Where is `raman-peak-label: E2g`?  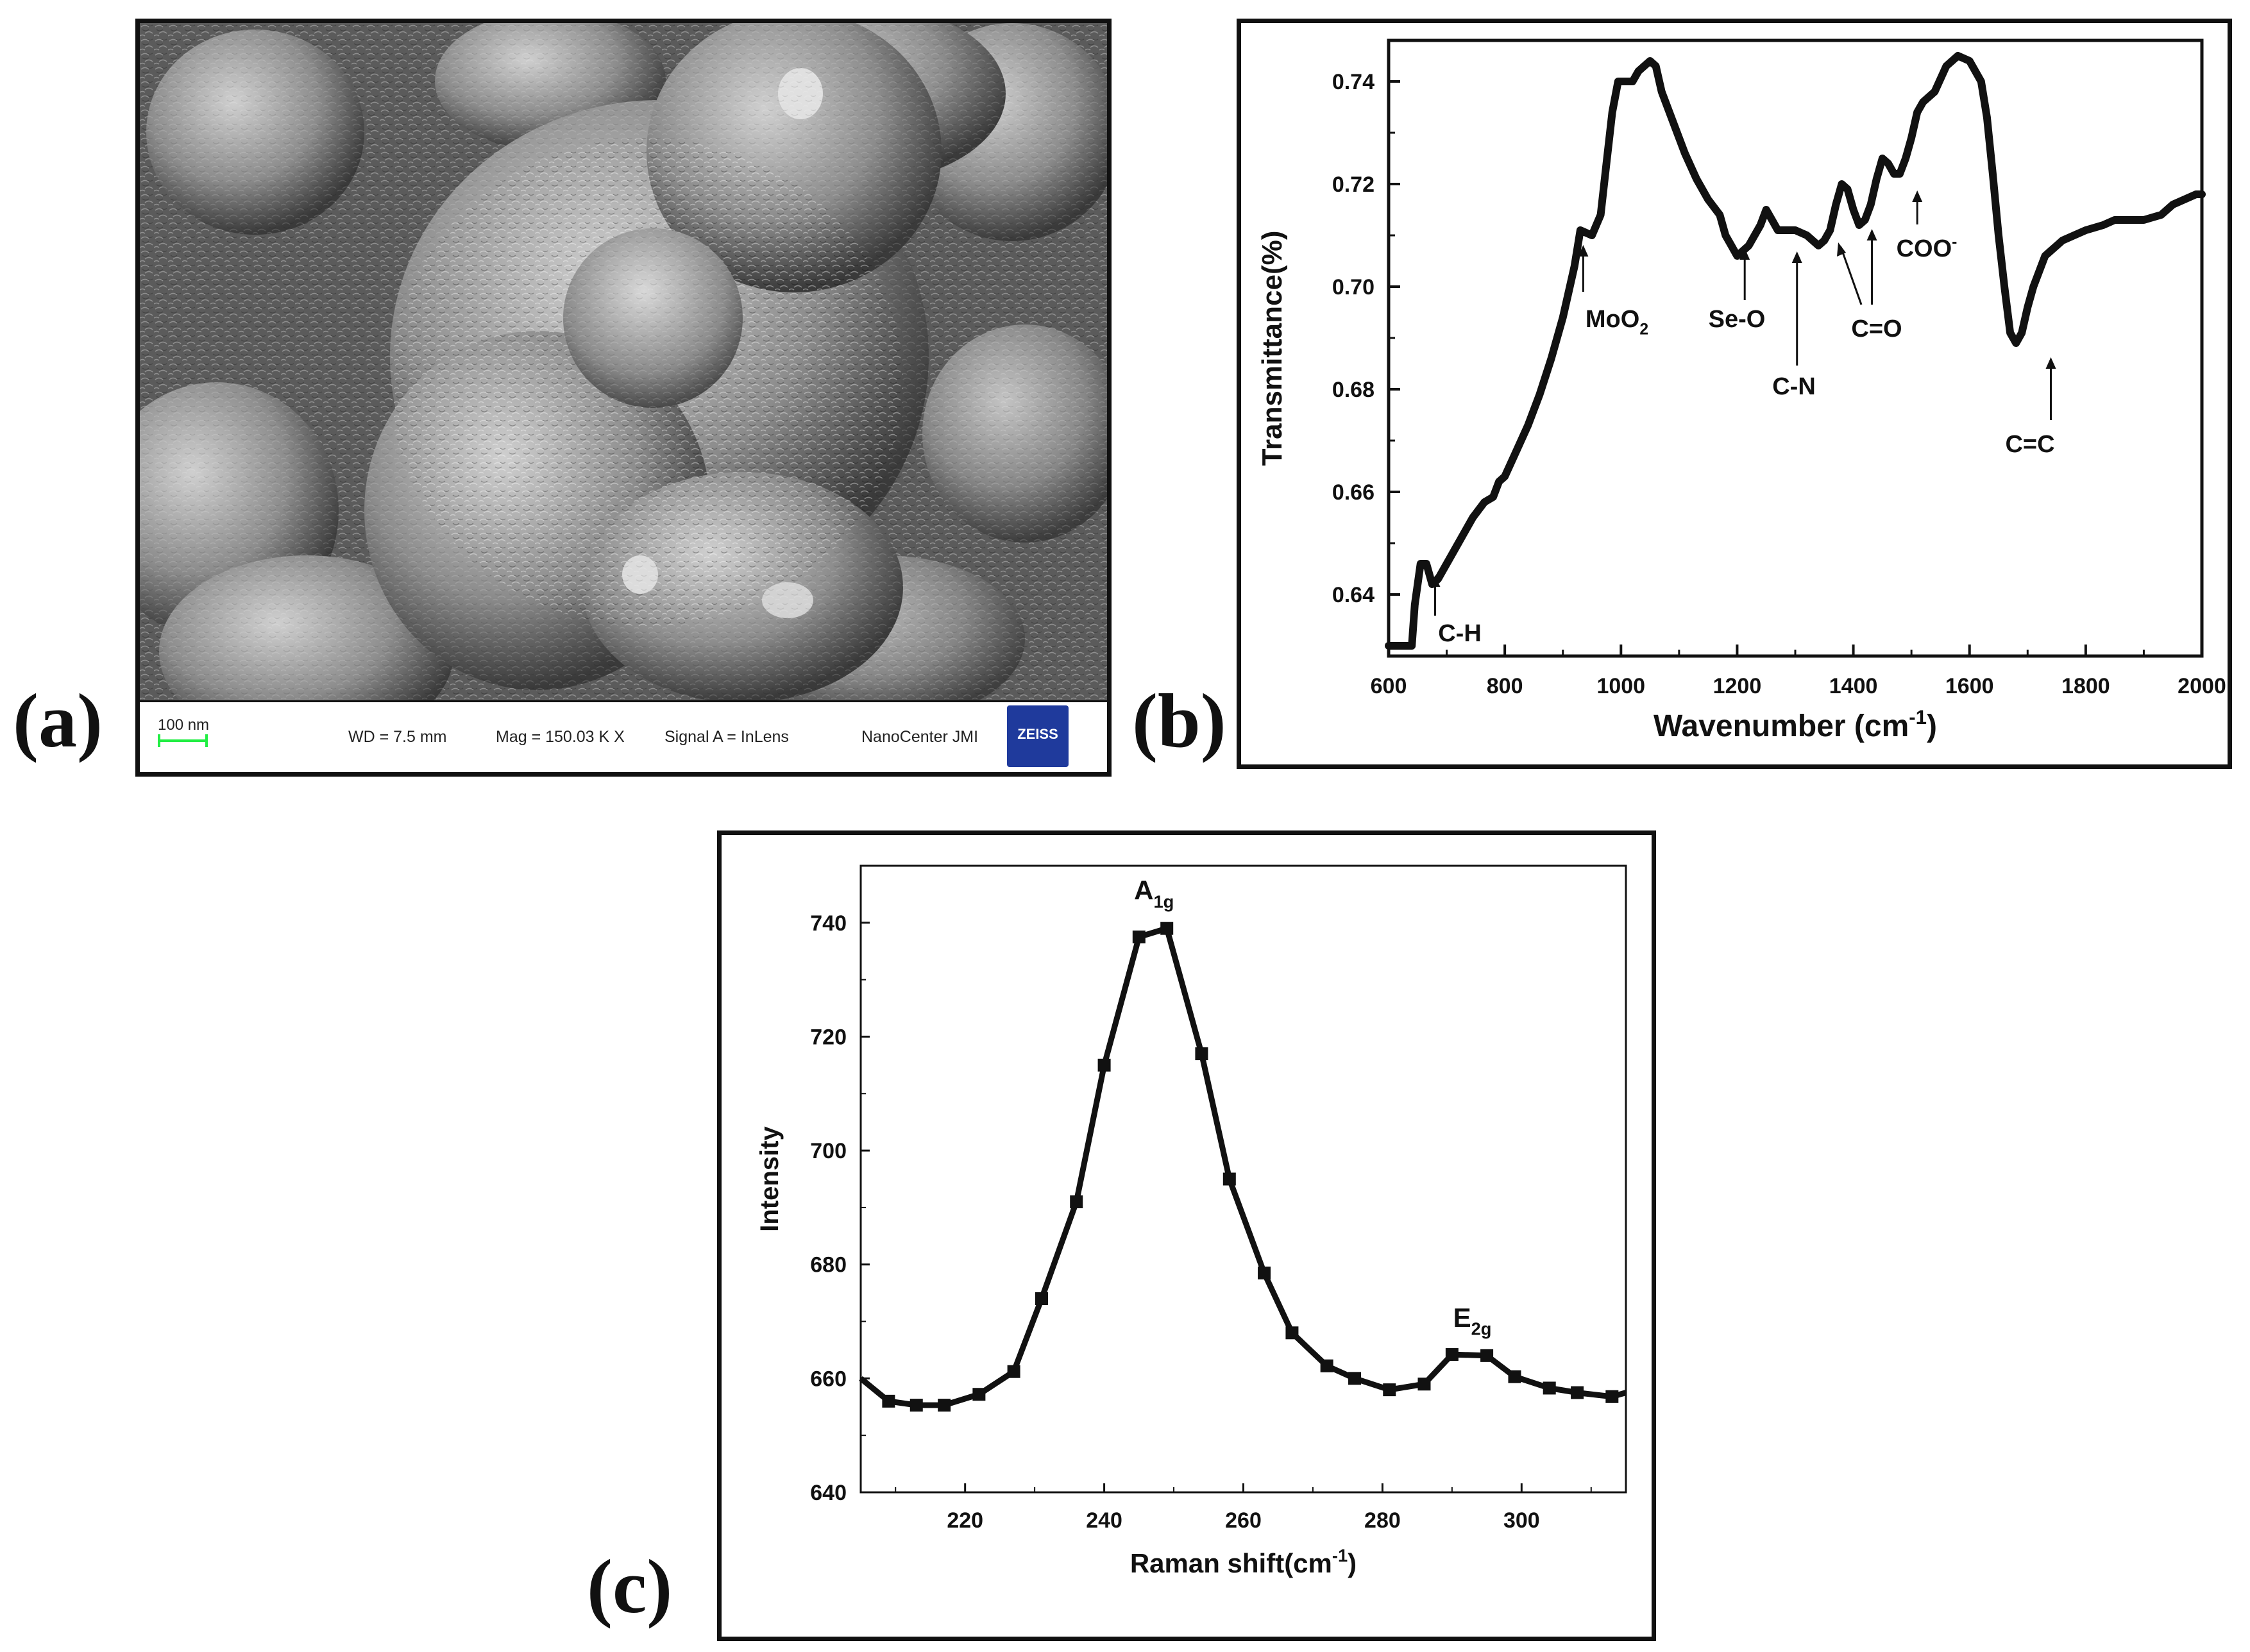
raman-peak-label: E2g is located at coordinates (1472, 1320).